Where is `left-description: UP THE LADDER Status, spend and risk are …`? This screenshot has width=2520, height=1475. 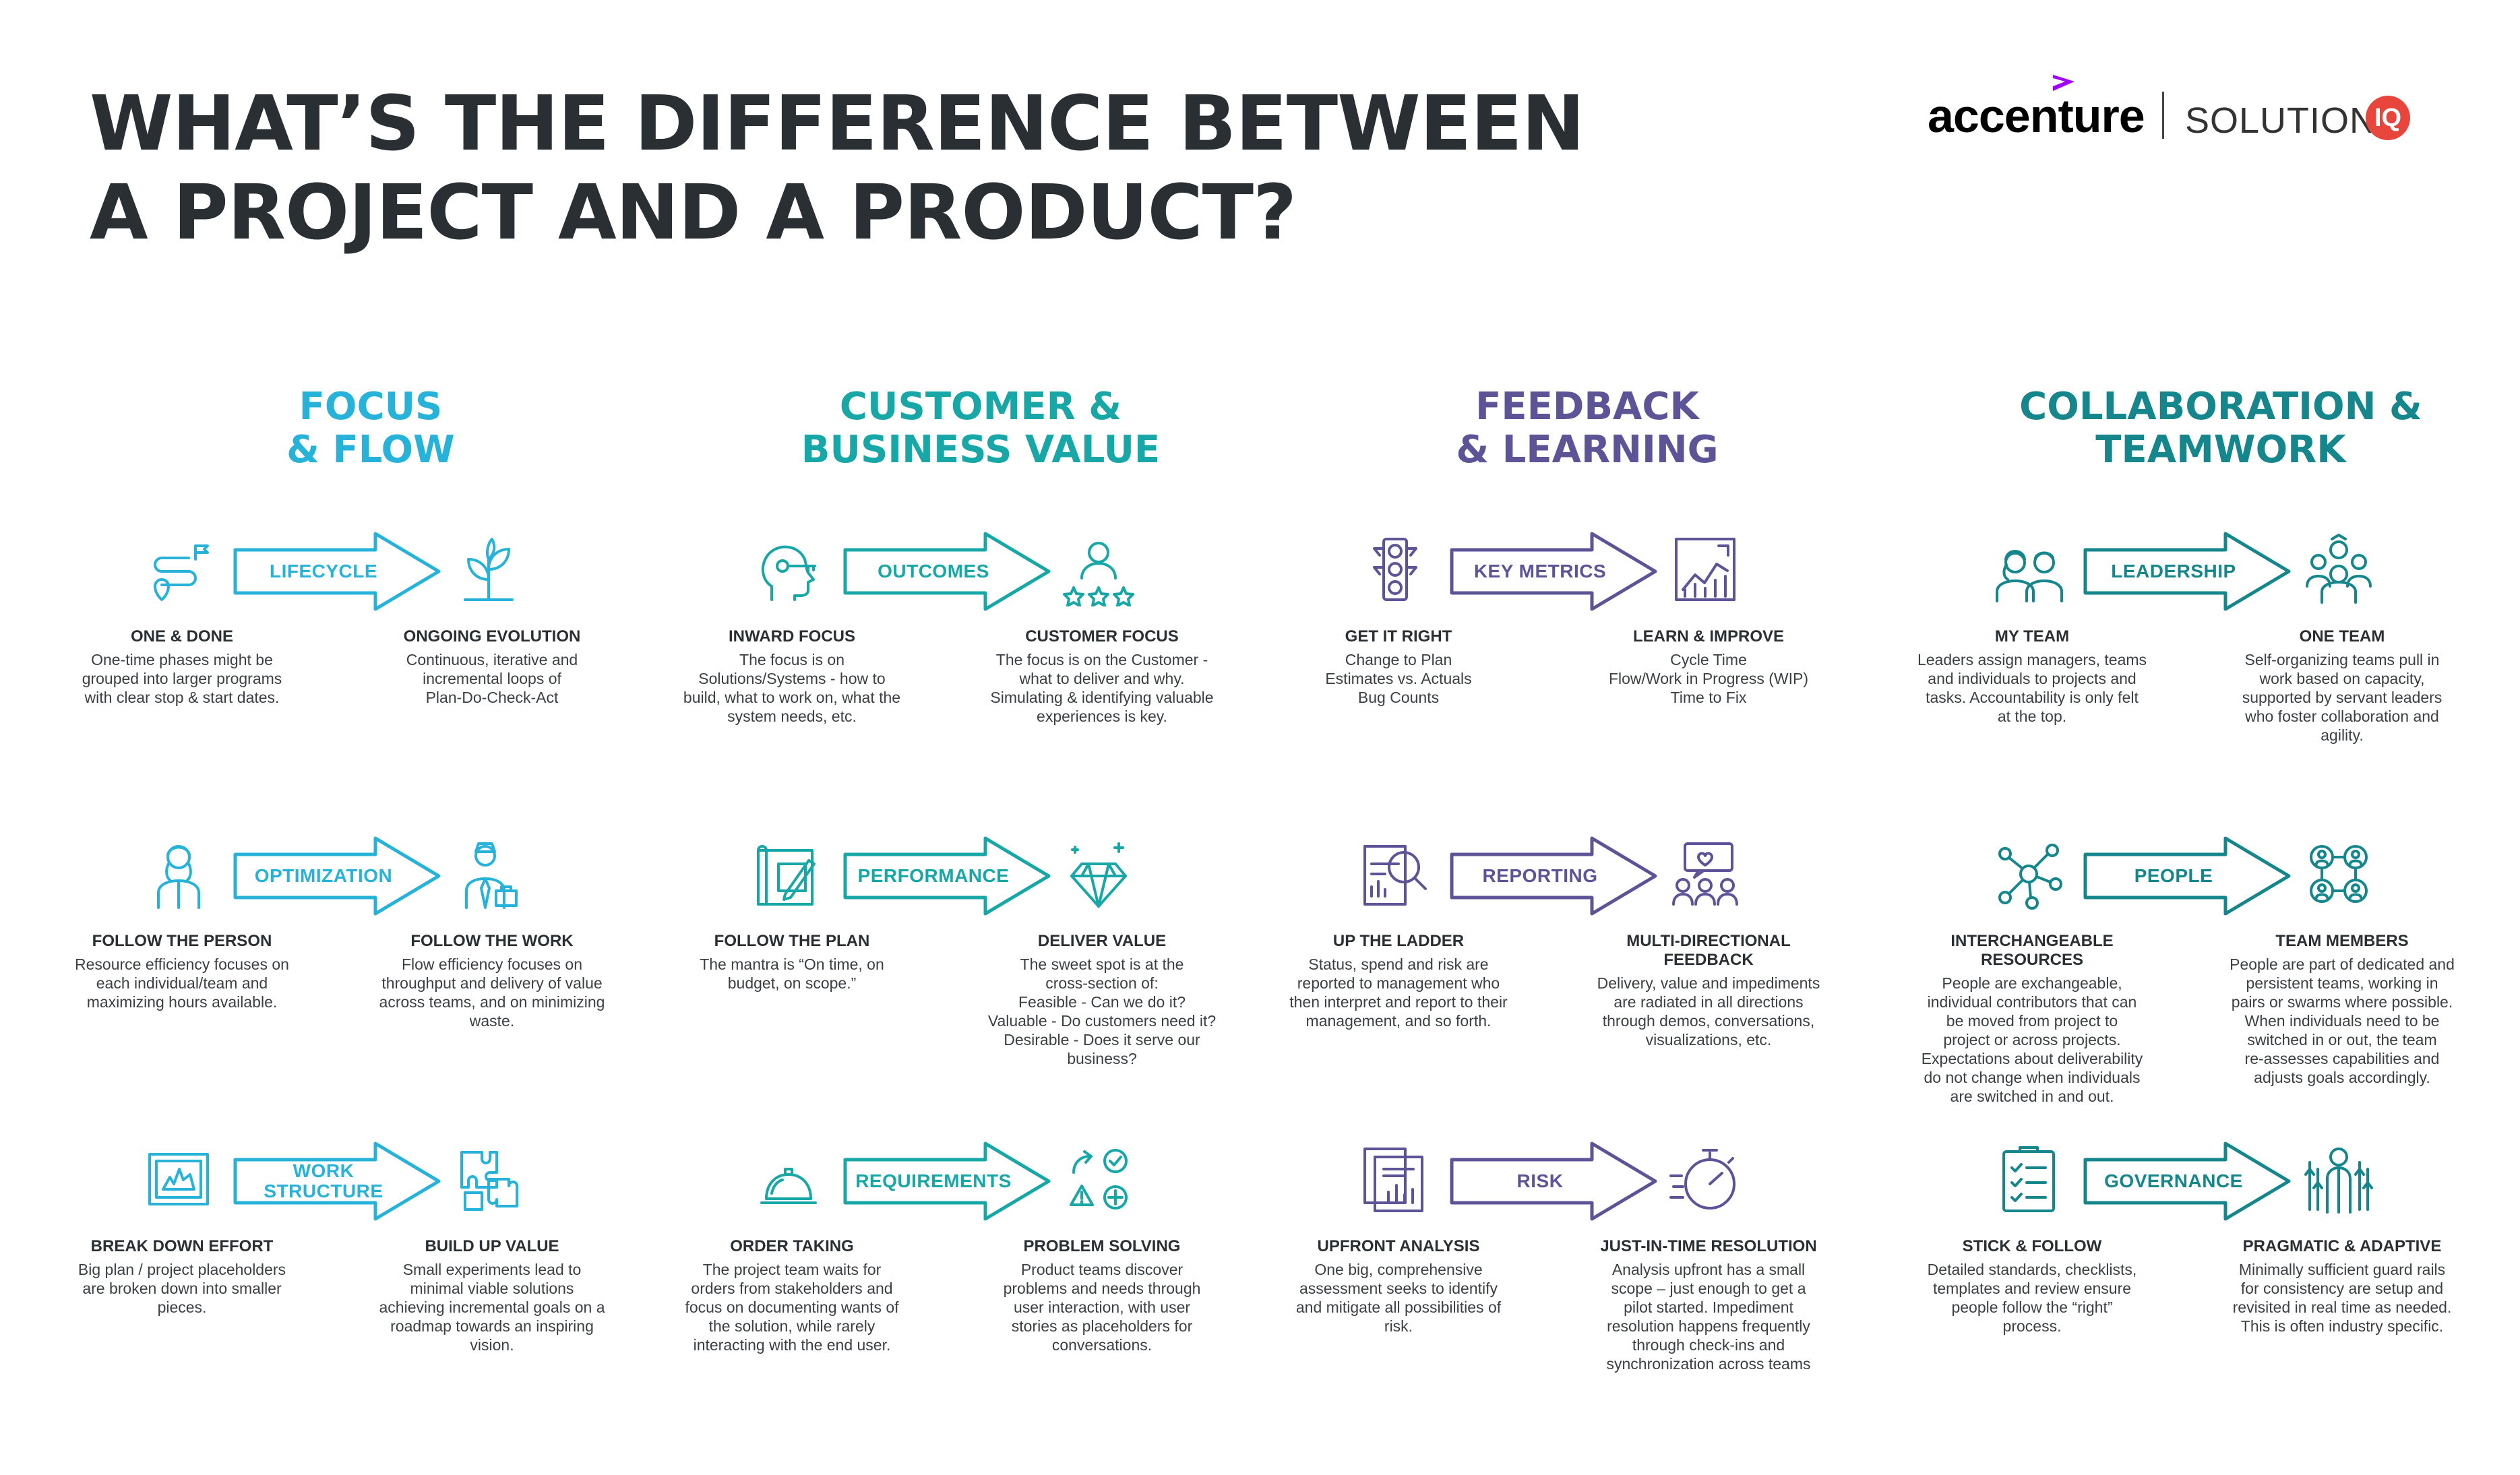 left-description: UP THE LADDER Status, spend and risk are … is located at coordinates (1398, 981).